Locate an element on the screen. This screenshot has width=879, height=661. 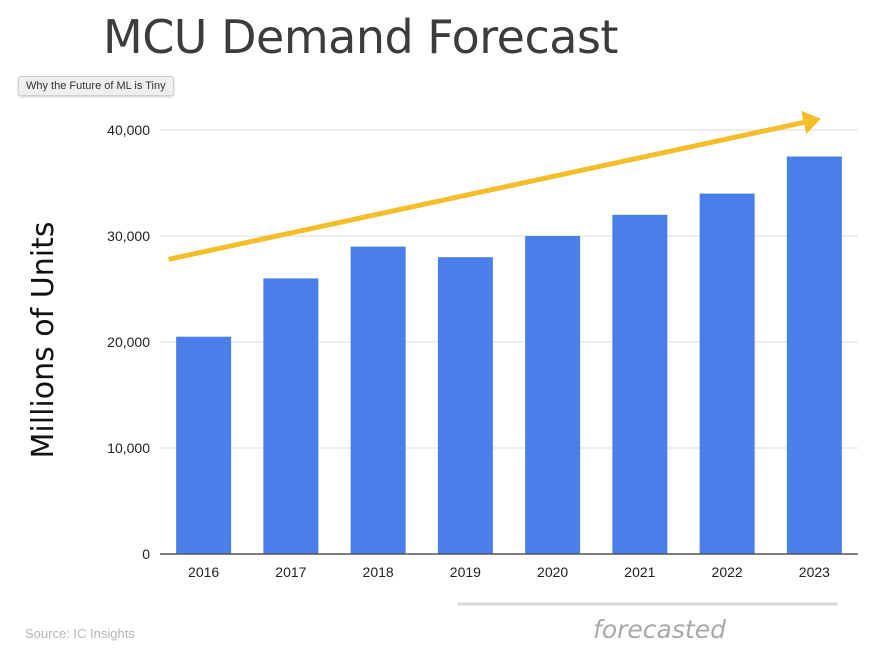
bar-2023 is located at coordinates (814, 355).